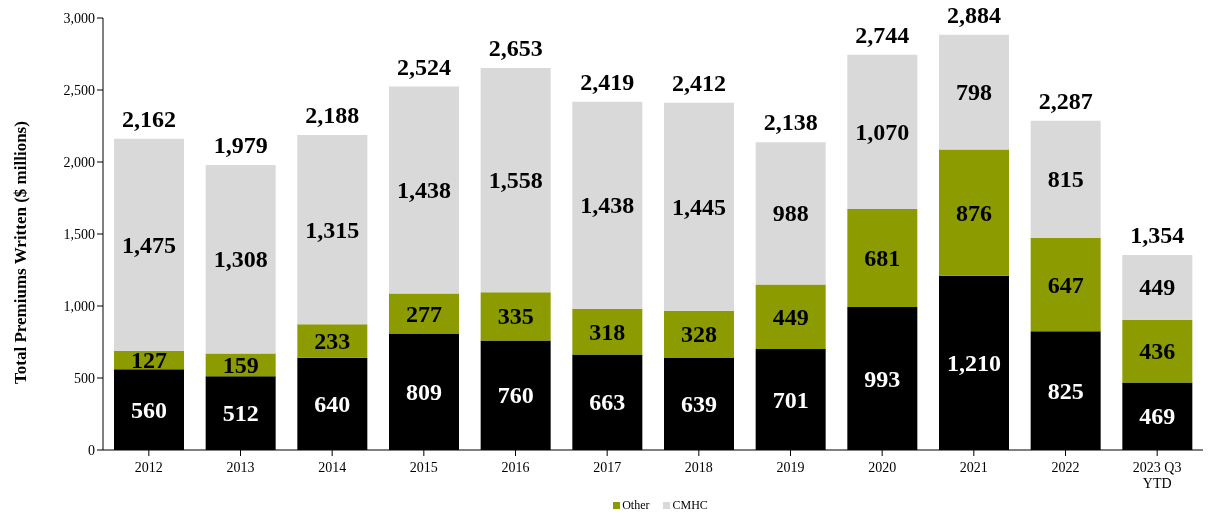 The height and width of the screenshot is (520, 1211). I want to click on data-label: 277, so click(424, 313).